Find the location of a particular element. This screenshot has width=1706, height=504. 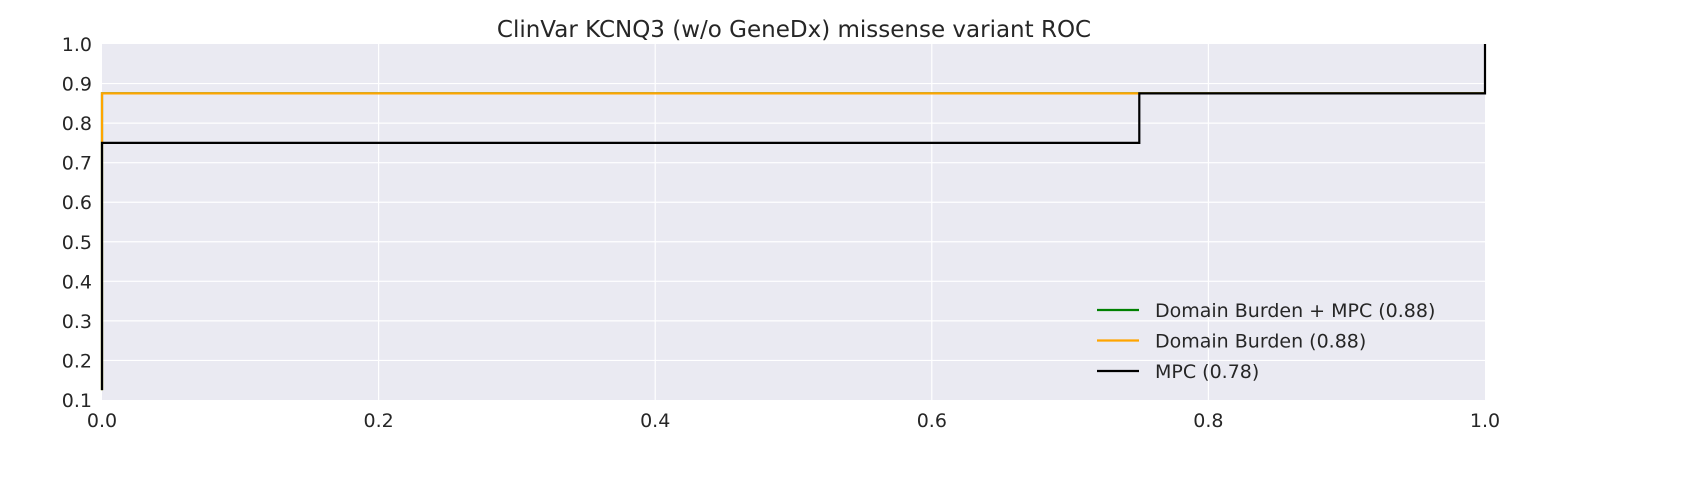

y-tick-label: 0.7 is located at coordinates (77, 164).